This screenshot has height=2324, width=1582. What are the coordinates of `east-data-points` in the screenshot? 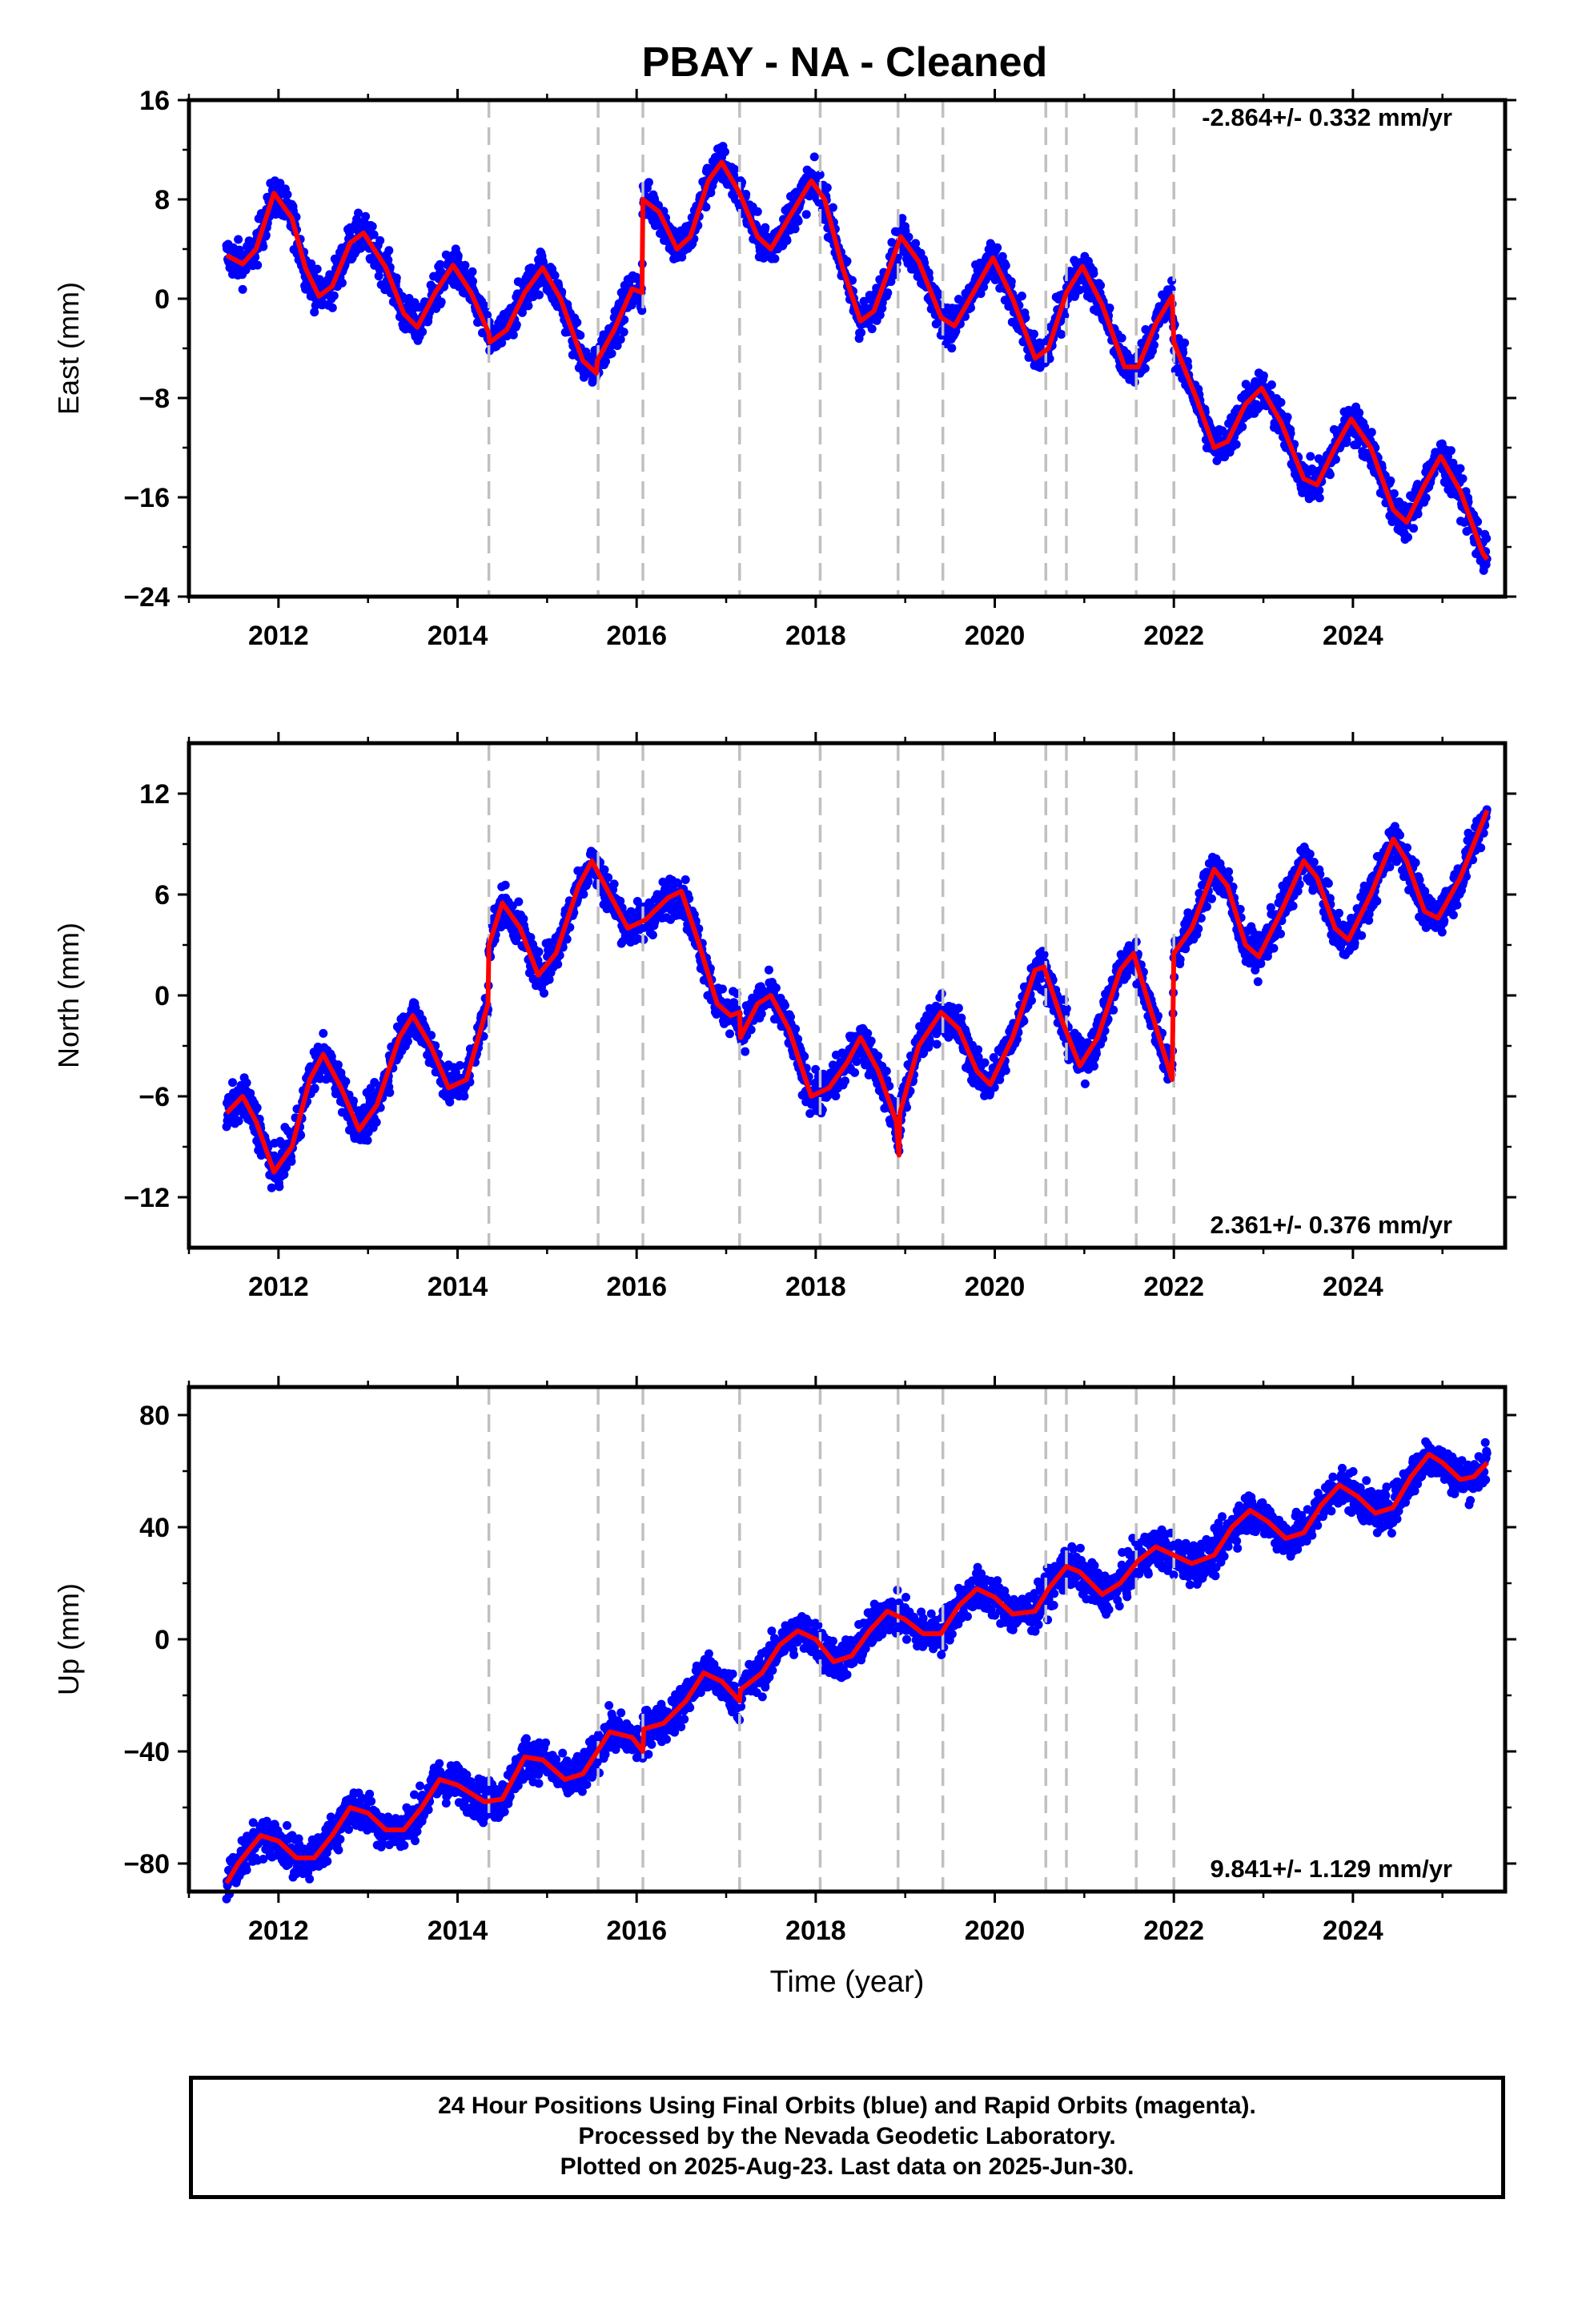 It's located at (857, 358).